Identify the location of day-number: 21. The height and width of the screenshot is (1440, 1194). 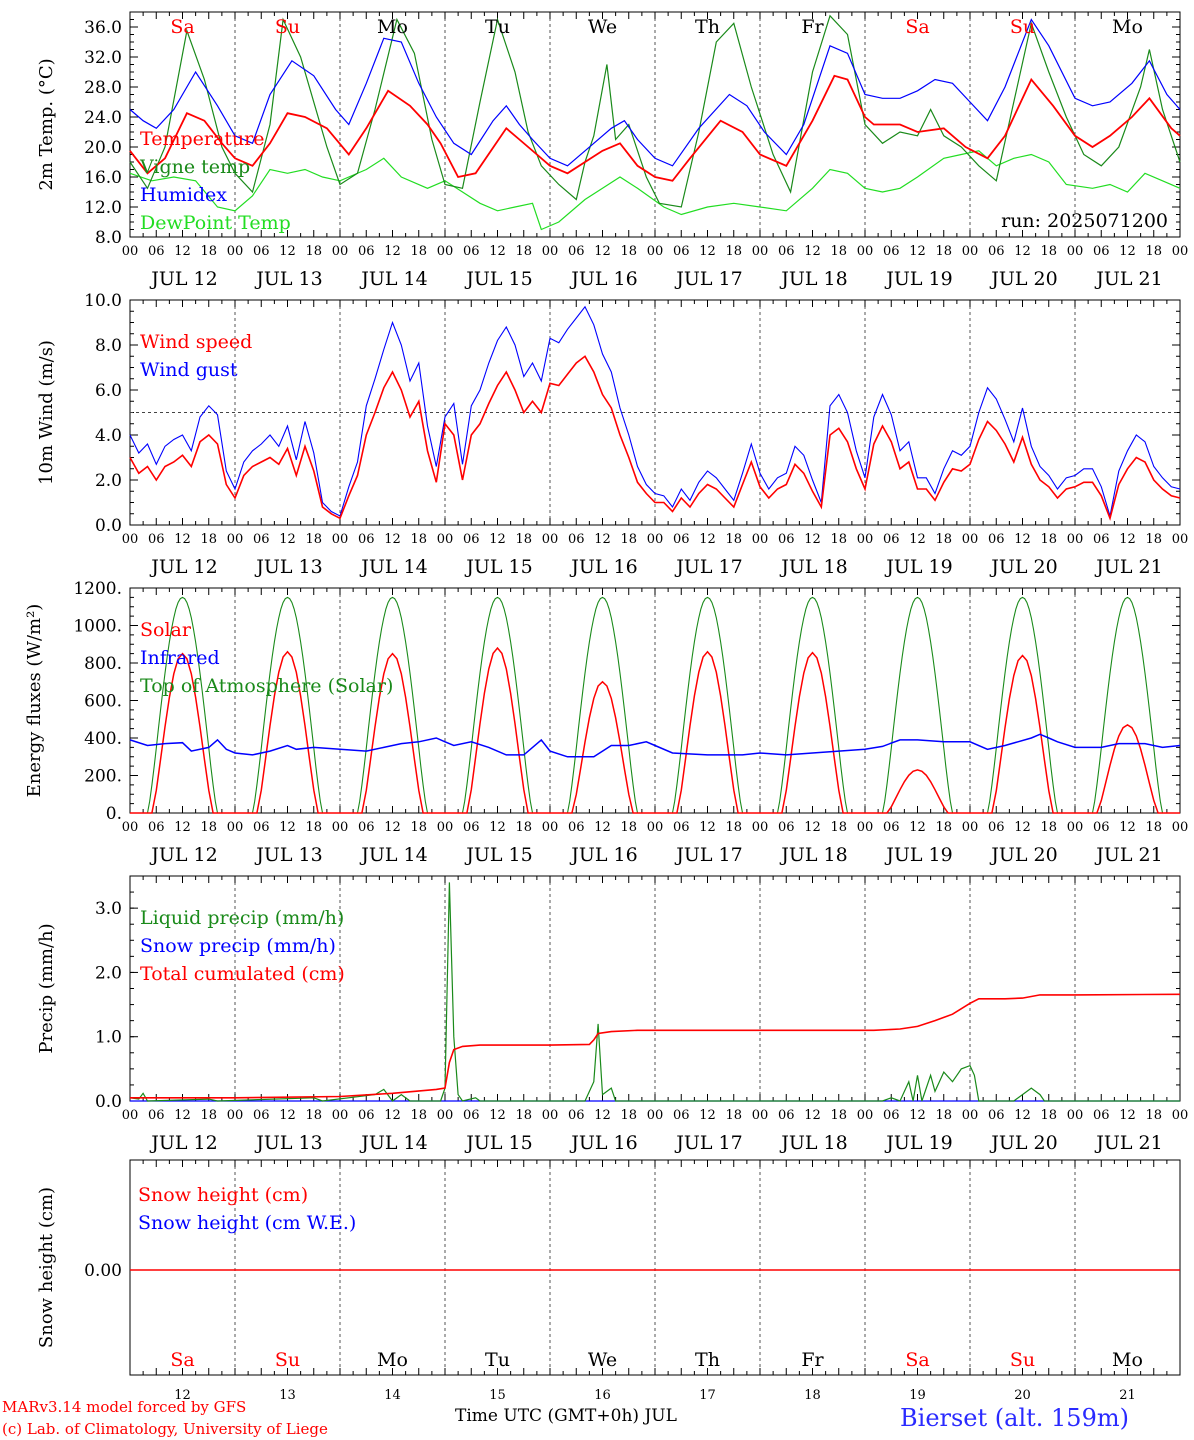
(1127, 1395).